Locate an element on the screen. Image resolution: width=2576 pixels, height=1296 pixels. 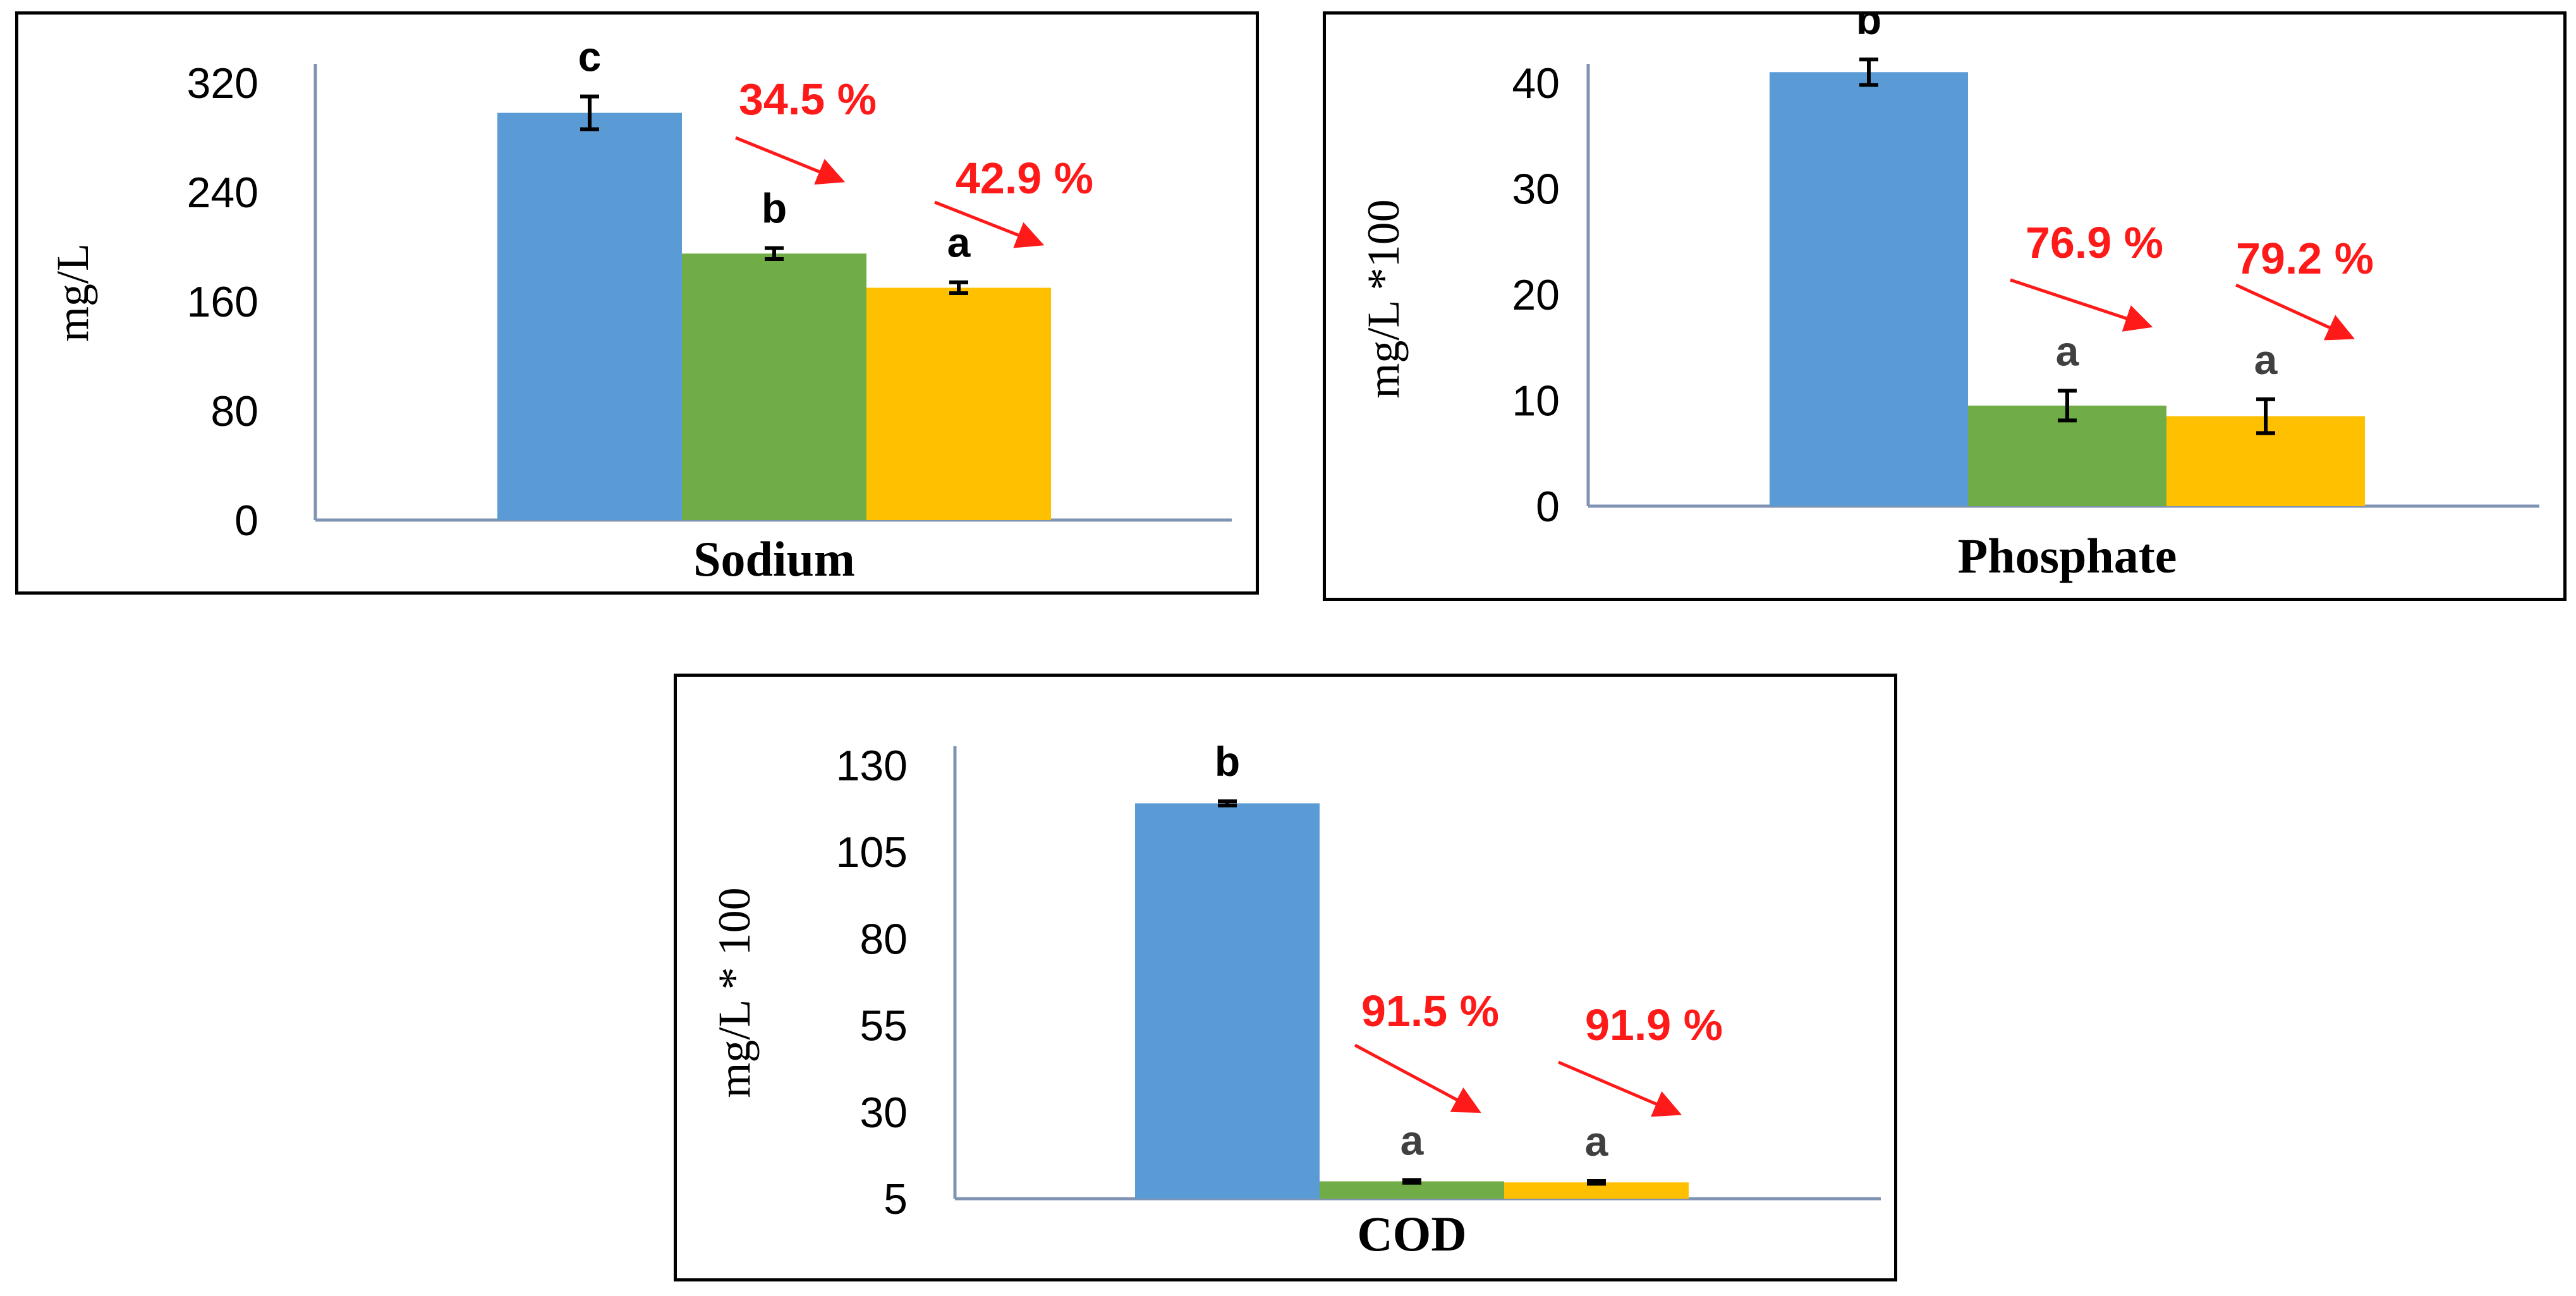
y-tick-label: 20 is located at coordinates (1536, 295).